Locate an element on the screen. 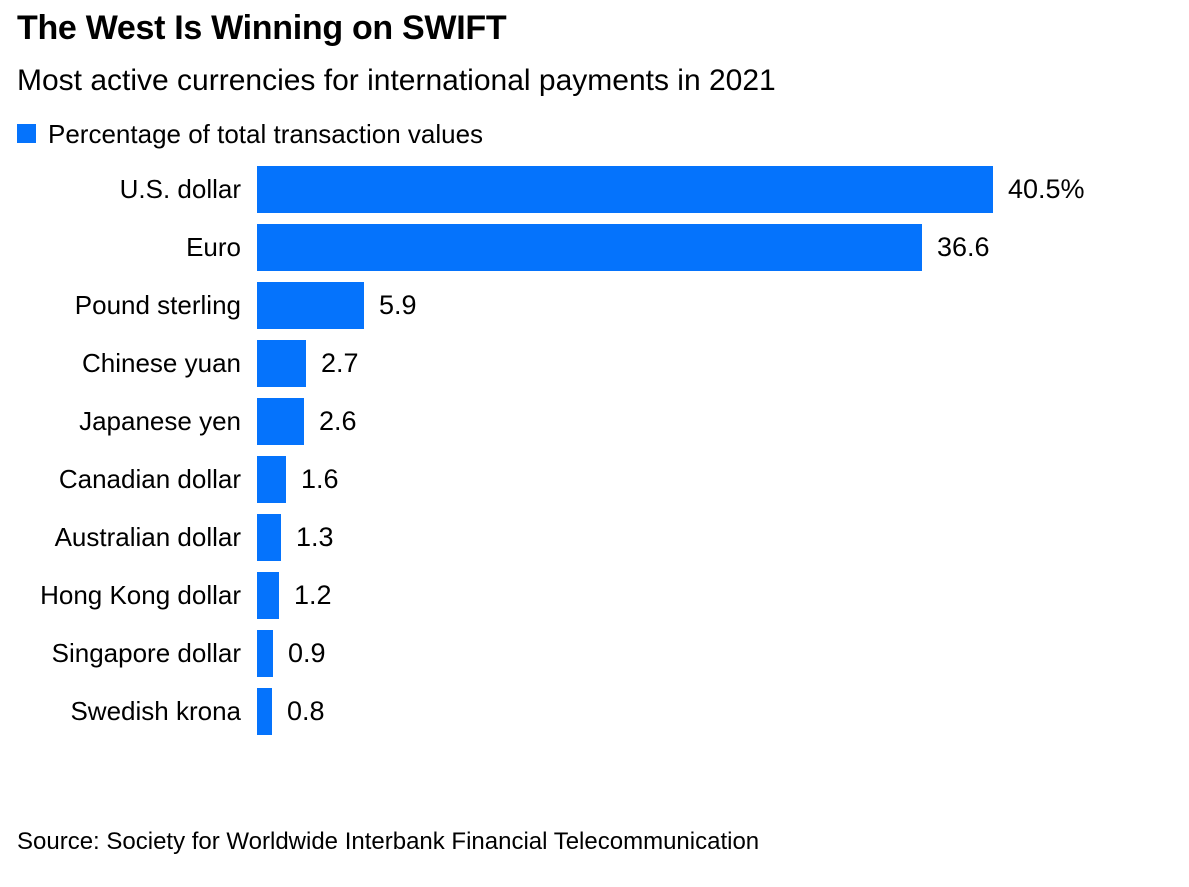 The image size is (1189, 887). category-label: U.S. dollar is located at coordinates (180, 189).